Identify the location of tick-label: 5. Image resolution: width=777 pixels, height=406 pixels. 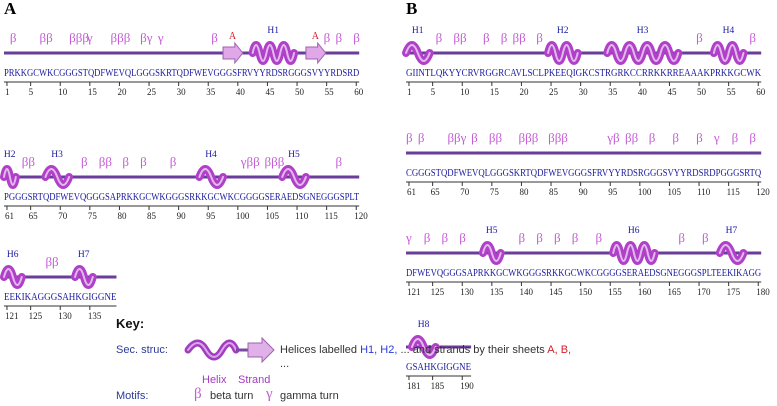
(433, 92).